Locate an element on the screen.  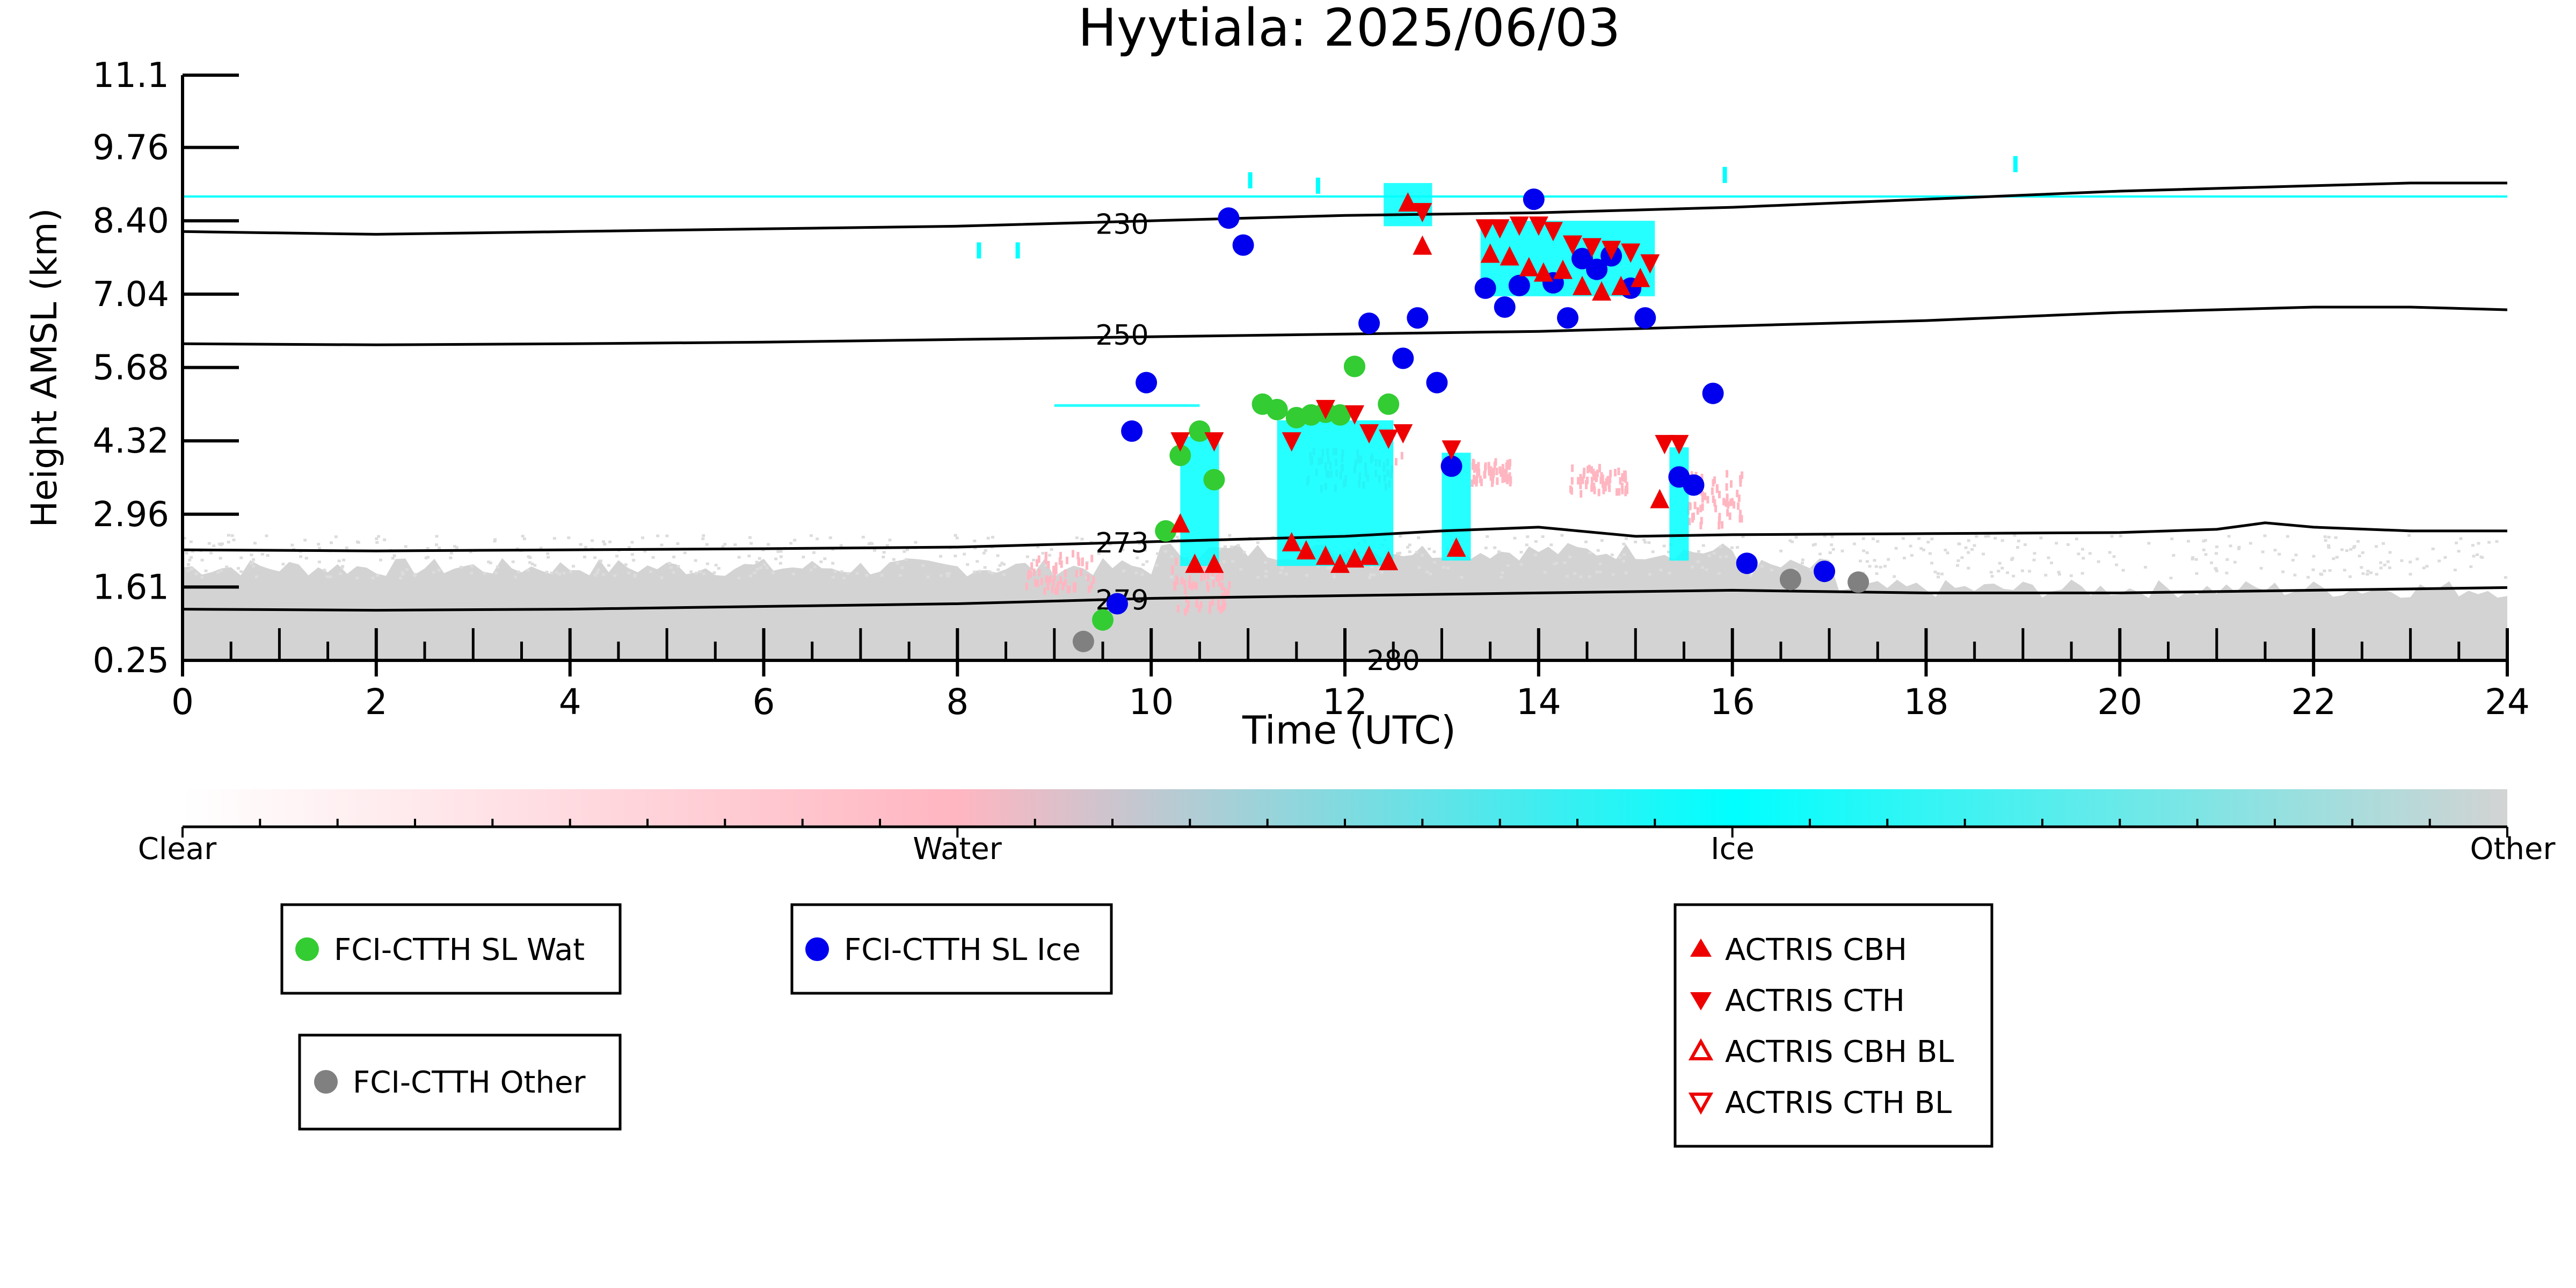
legend-fci-other: FCI-CTTH Other is located at coordinates (460, 1082).